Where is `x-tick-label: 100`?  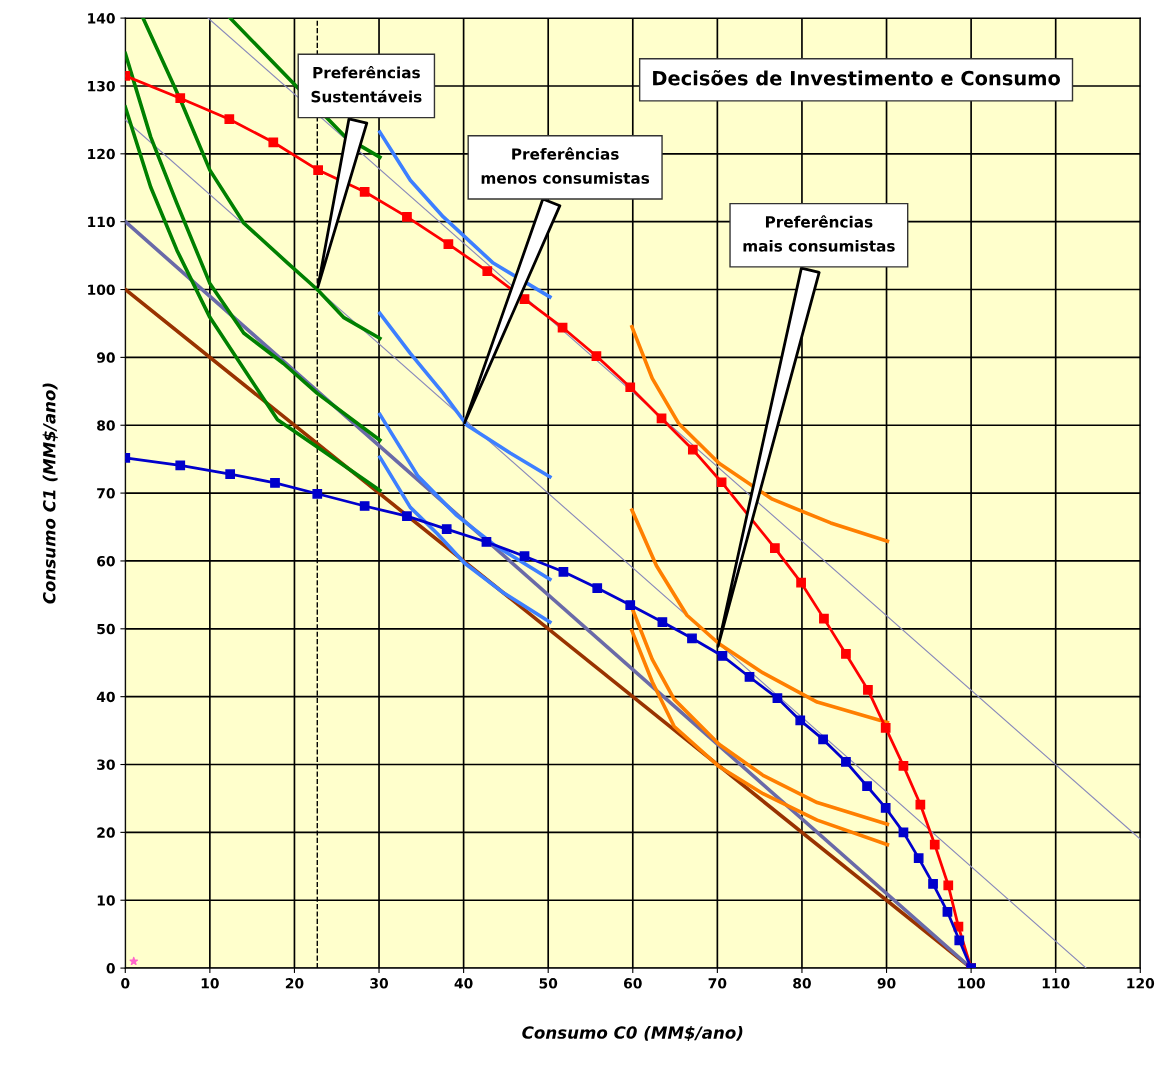
x-tick-label: 100 is located at coordinates (971, 983).